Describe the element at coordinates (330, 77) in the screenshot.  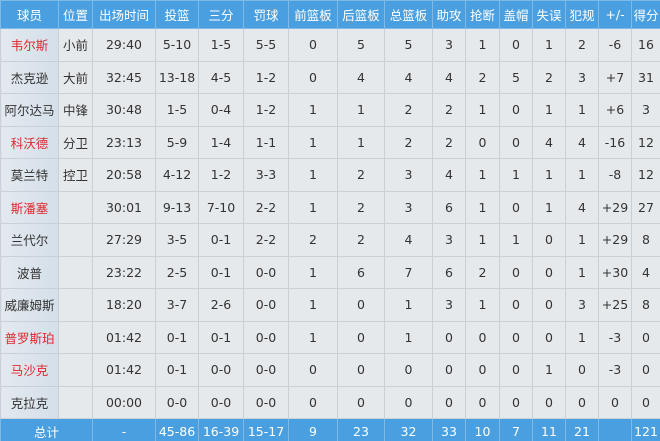
I see `player-row: 杰克逊 大前 32:45 13-18 4-5 1-2 0 4 4 4 2 5 2 3 +7 31` at that location.